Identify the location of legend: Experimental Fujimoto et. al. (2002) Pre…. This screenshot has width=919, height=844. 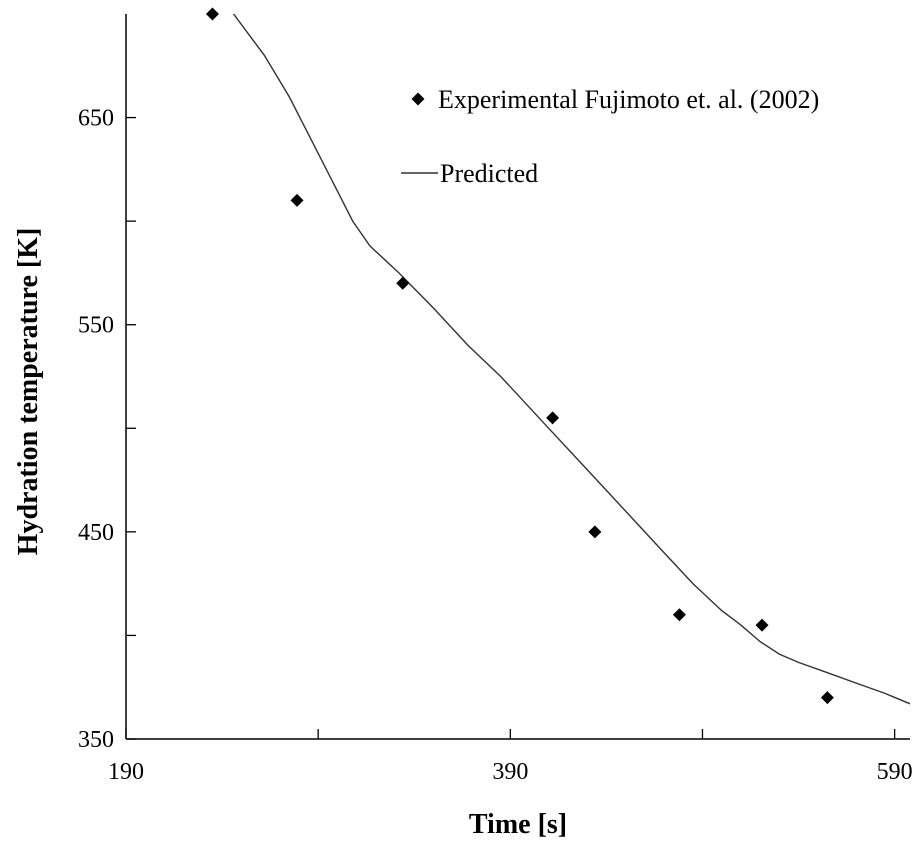
(610, 136).